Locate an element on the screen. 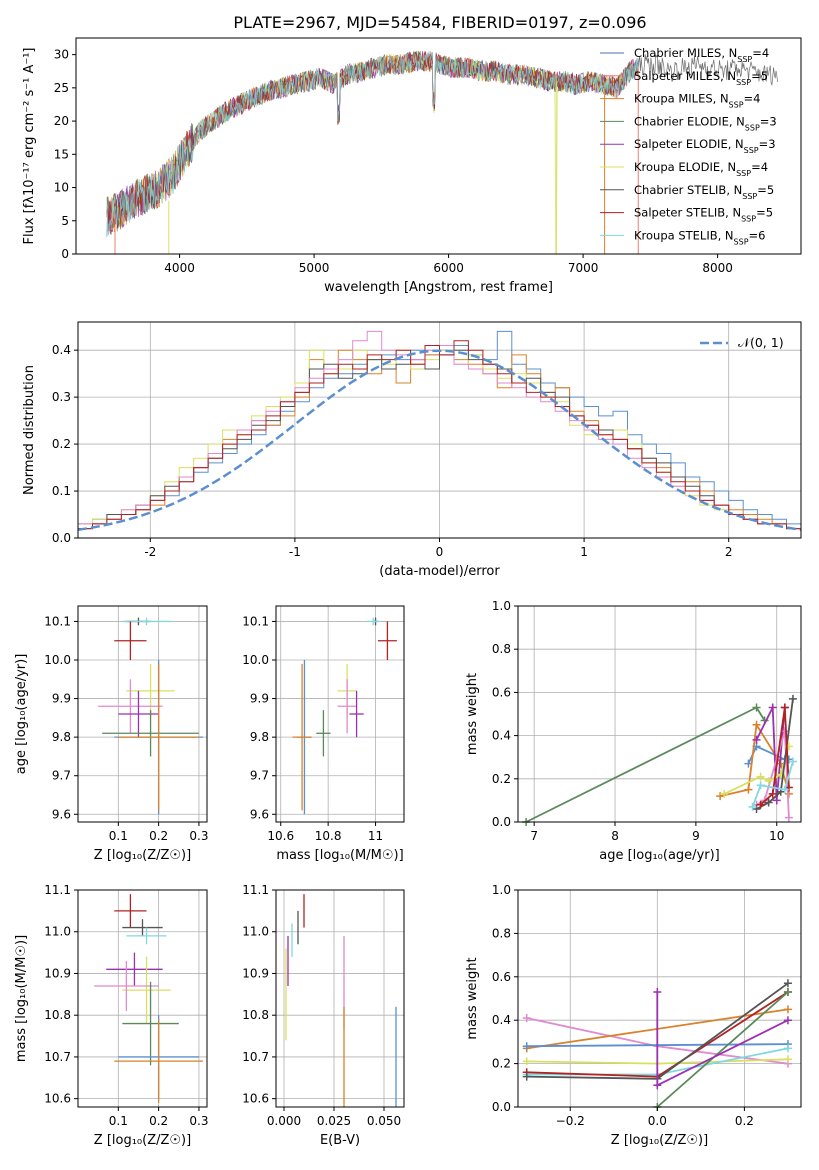  mass_vs_Z-ytick-label: 10.8 is located at coordinates (57, 1015).